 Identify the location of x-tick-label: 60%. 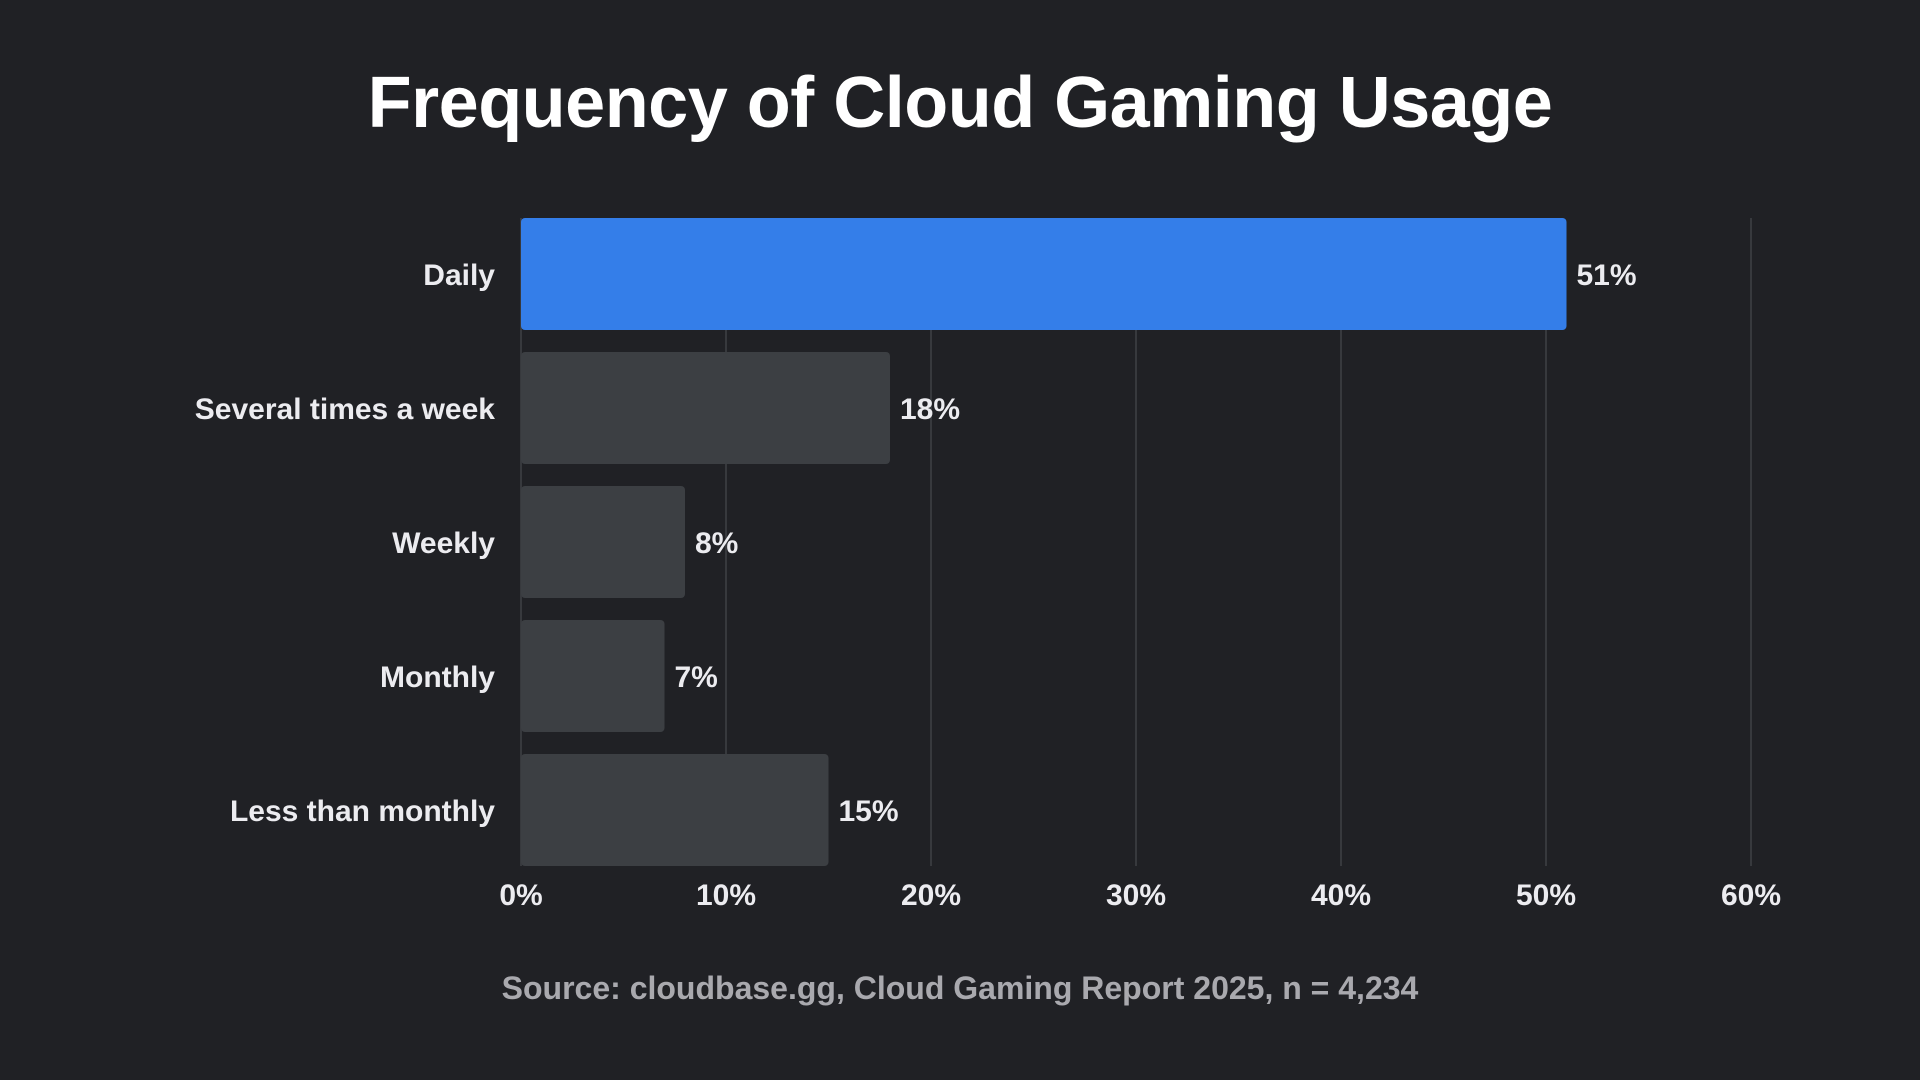
(1751, 895).